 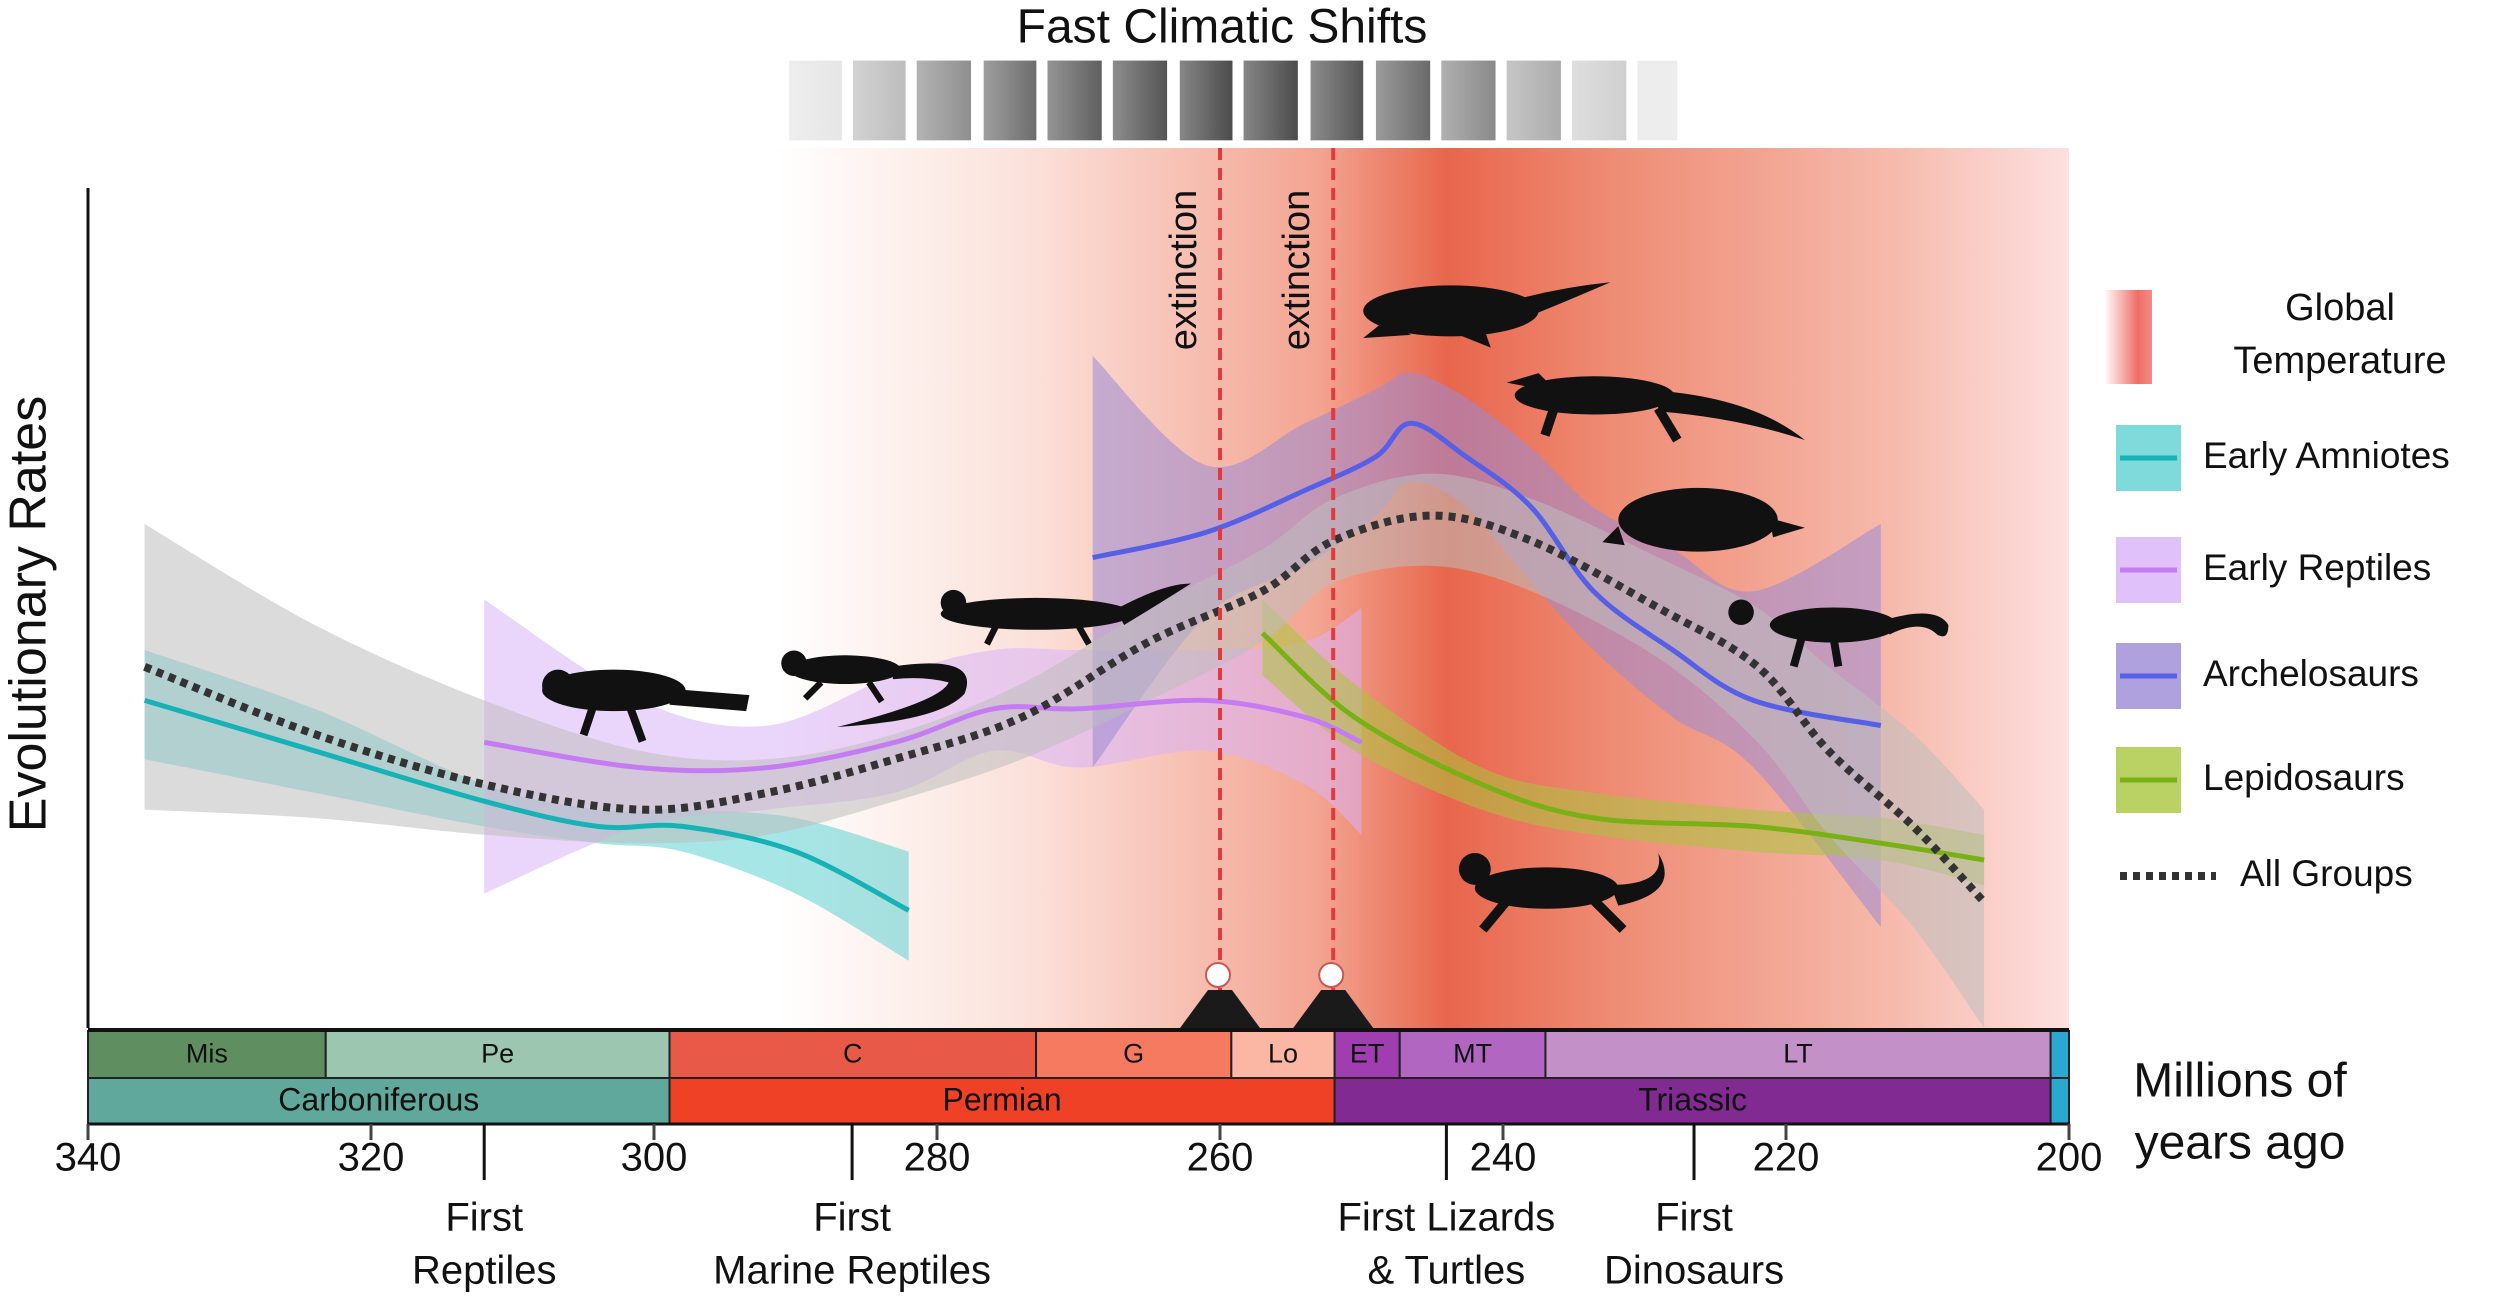 What do you see at coordinates (88, 1158) in the screenshot?
I see `x-tick-label: 340` at bounding box center [88, 1158].